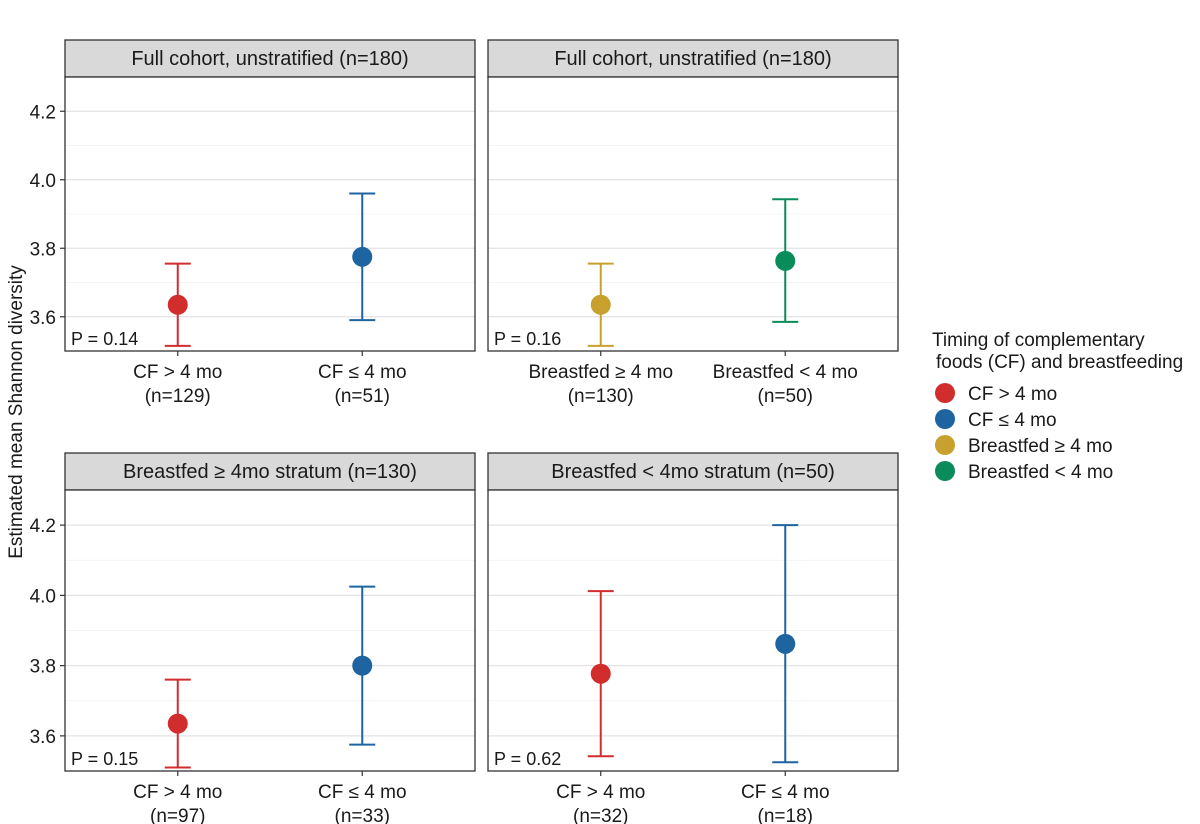 This screenshot has height=824, width=1200. Describe the element at coordinates (104, 339) in the screenshot. I see `p-value-label: P = 0.14` at that location.